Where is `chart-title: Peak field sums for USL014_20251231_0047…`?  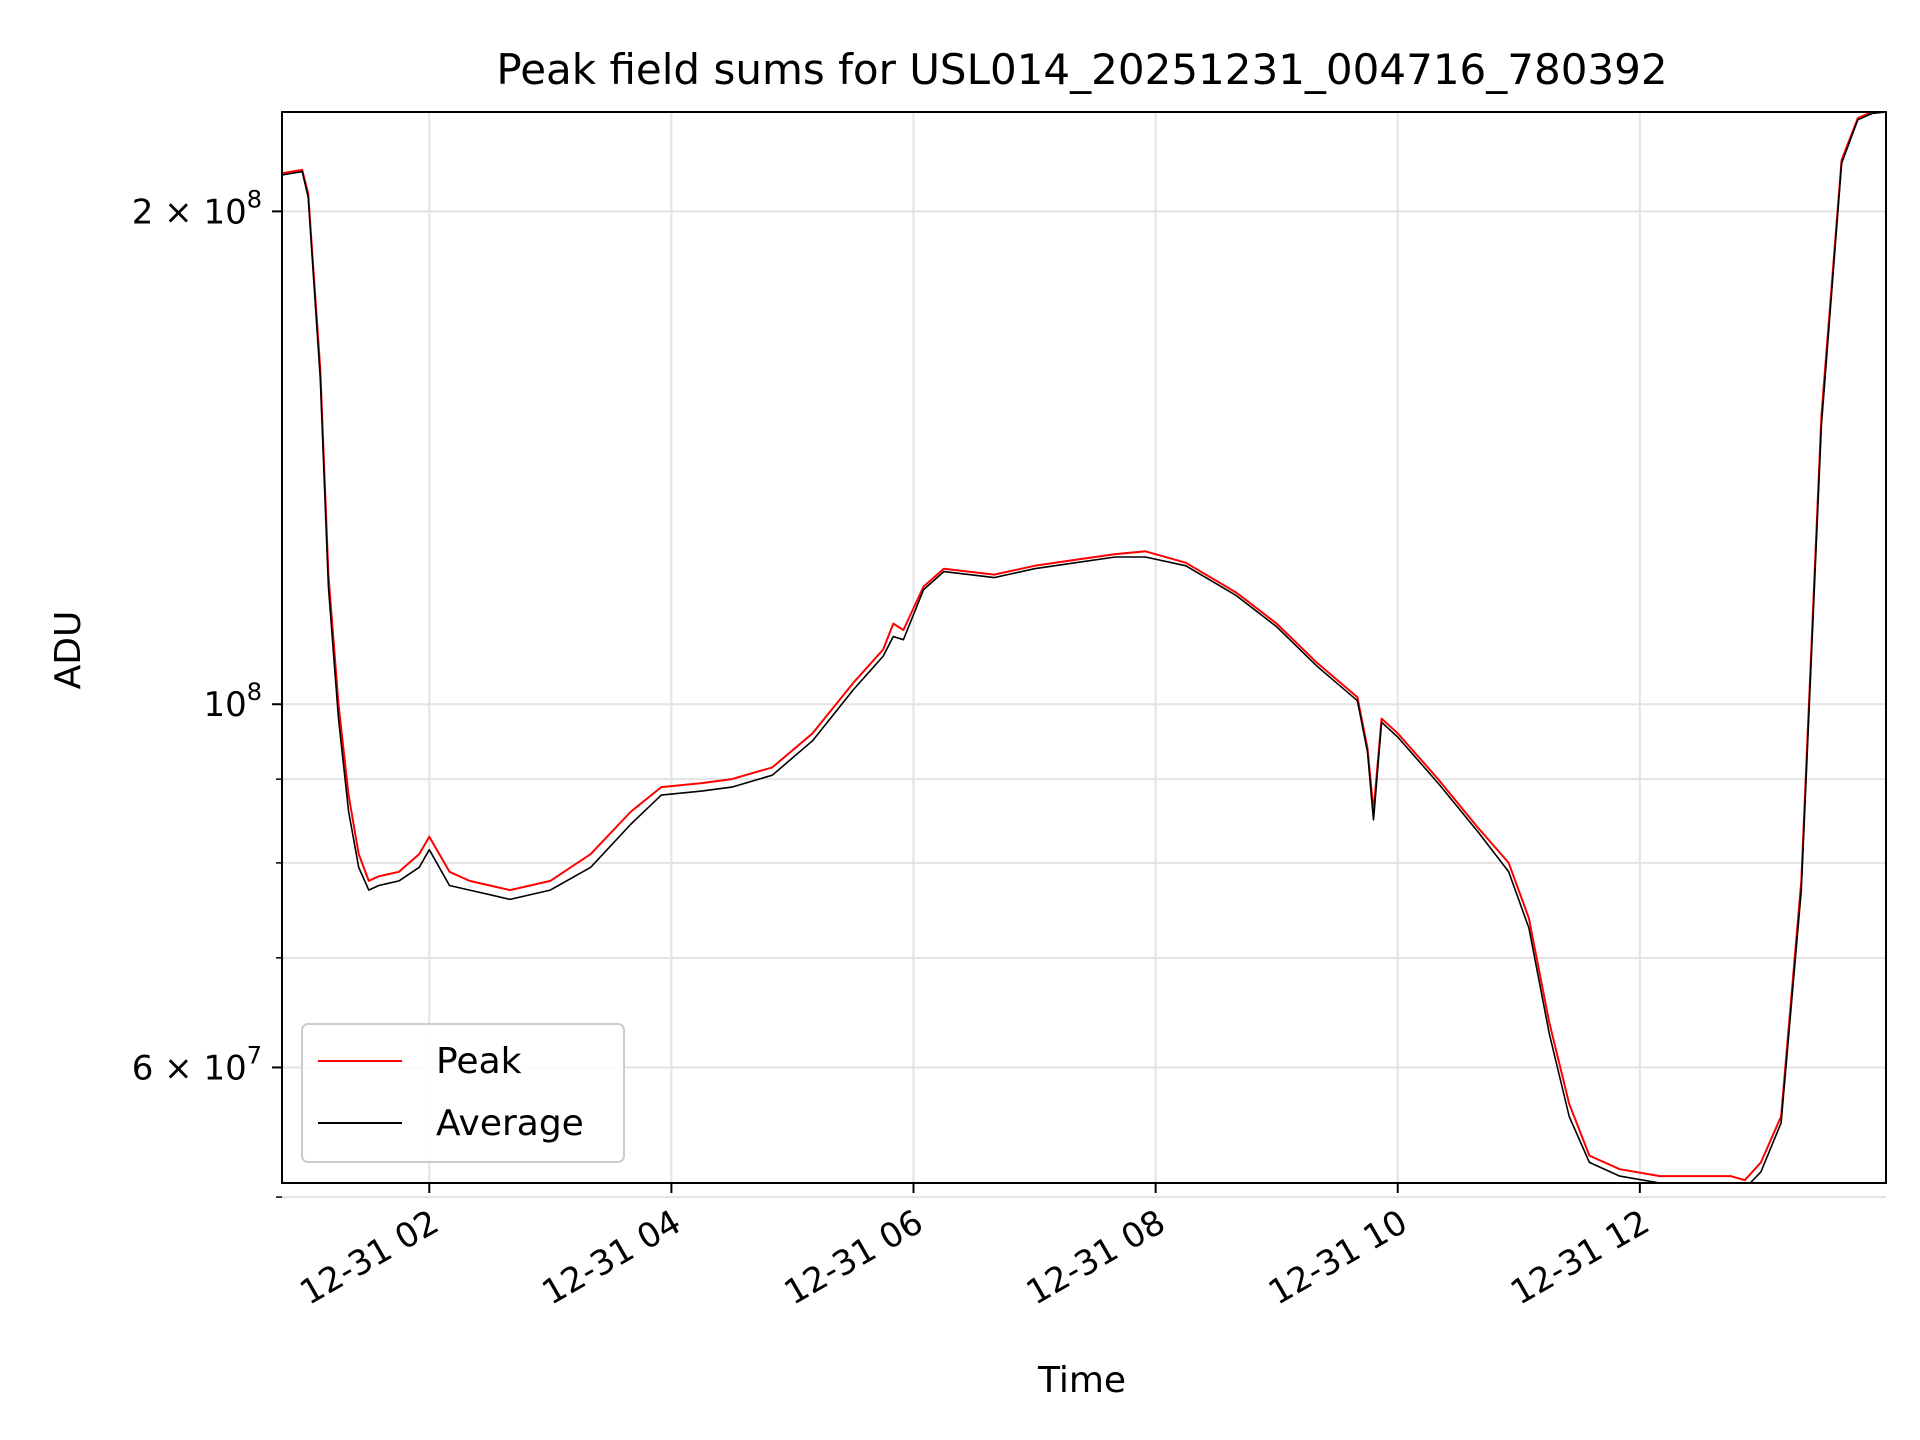
chart-title: Peak field sums for USL014_20251231_0047… is located at coordinates (1081, 69).